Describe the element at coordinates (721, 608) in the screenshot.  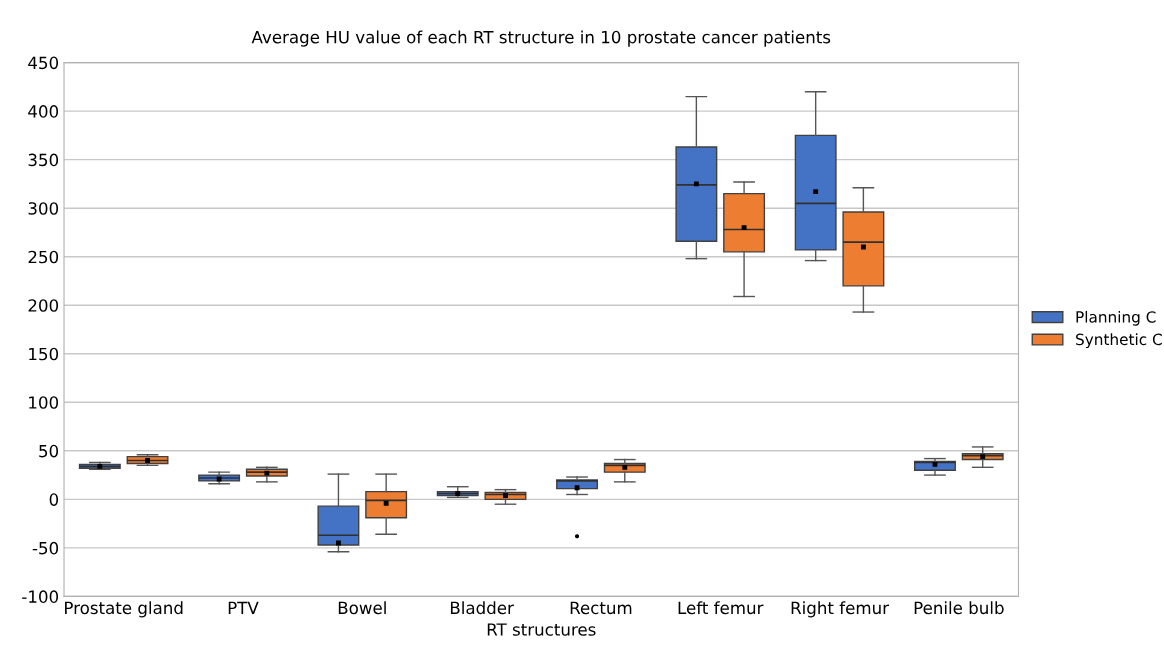
I see `x-tick-label: Left femur` at that location.